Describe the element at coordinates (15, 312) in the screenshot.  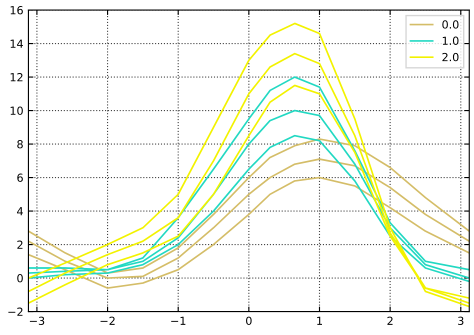
I see `y-tick-label: −2` at that location.